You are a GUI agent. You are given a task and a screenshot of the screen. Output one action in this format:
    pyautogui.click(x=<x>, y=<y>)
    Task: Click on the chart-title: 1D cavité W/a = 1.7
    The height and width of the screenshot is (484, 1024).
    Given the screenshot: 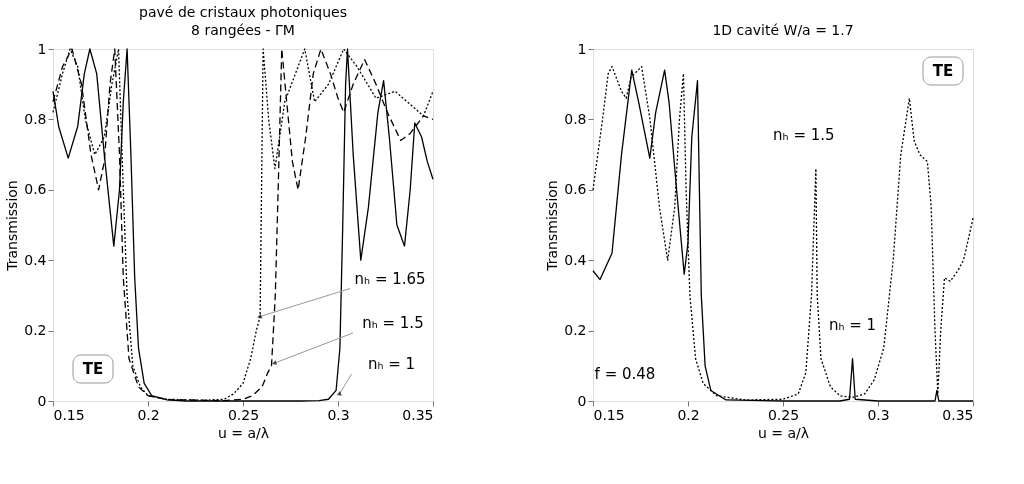 What is the action you would take?
    pyautogui.click(x=783, y=30)
    